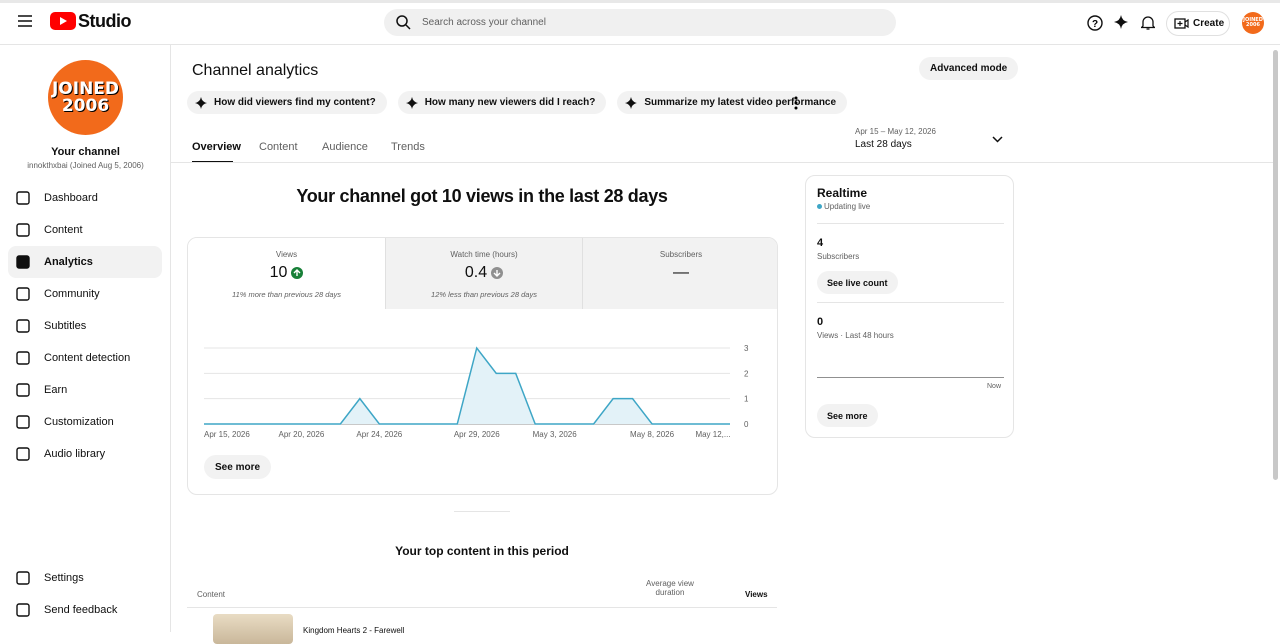 This screenshot has width=1280, height=644. I want to click on tab: Audience, so click(345, 147).